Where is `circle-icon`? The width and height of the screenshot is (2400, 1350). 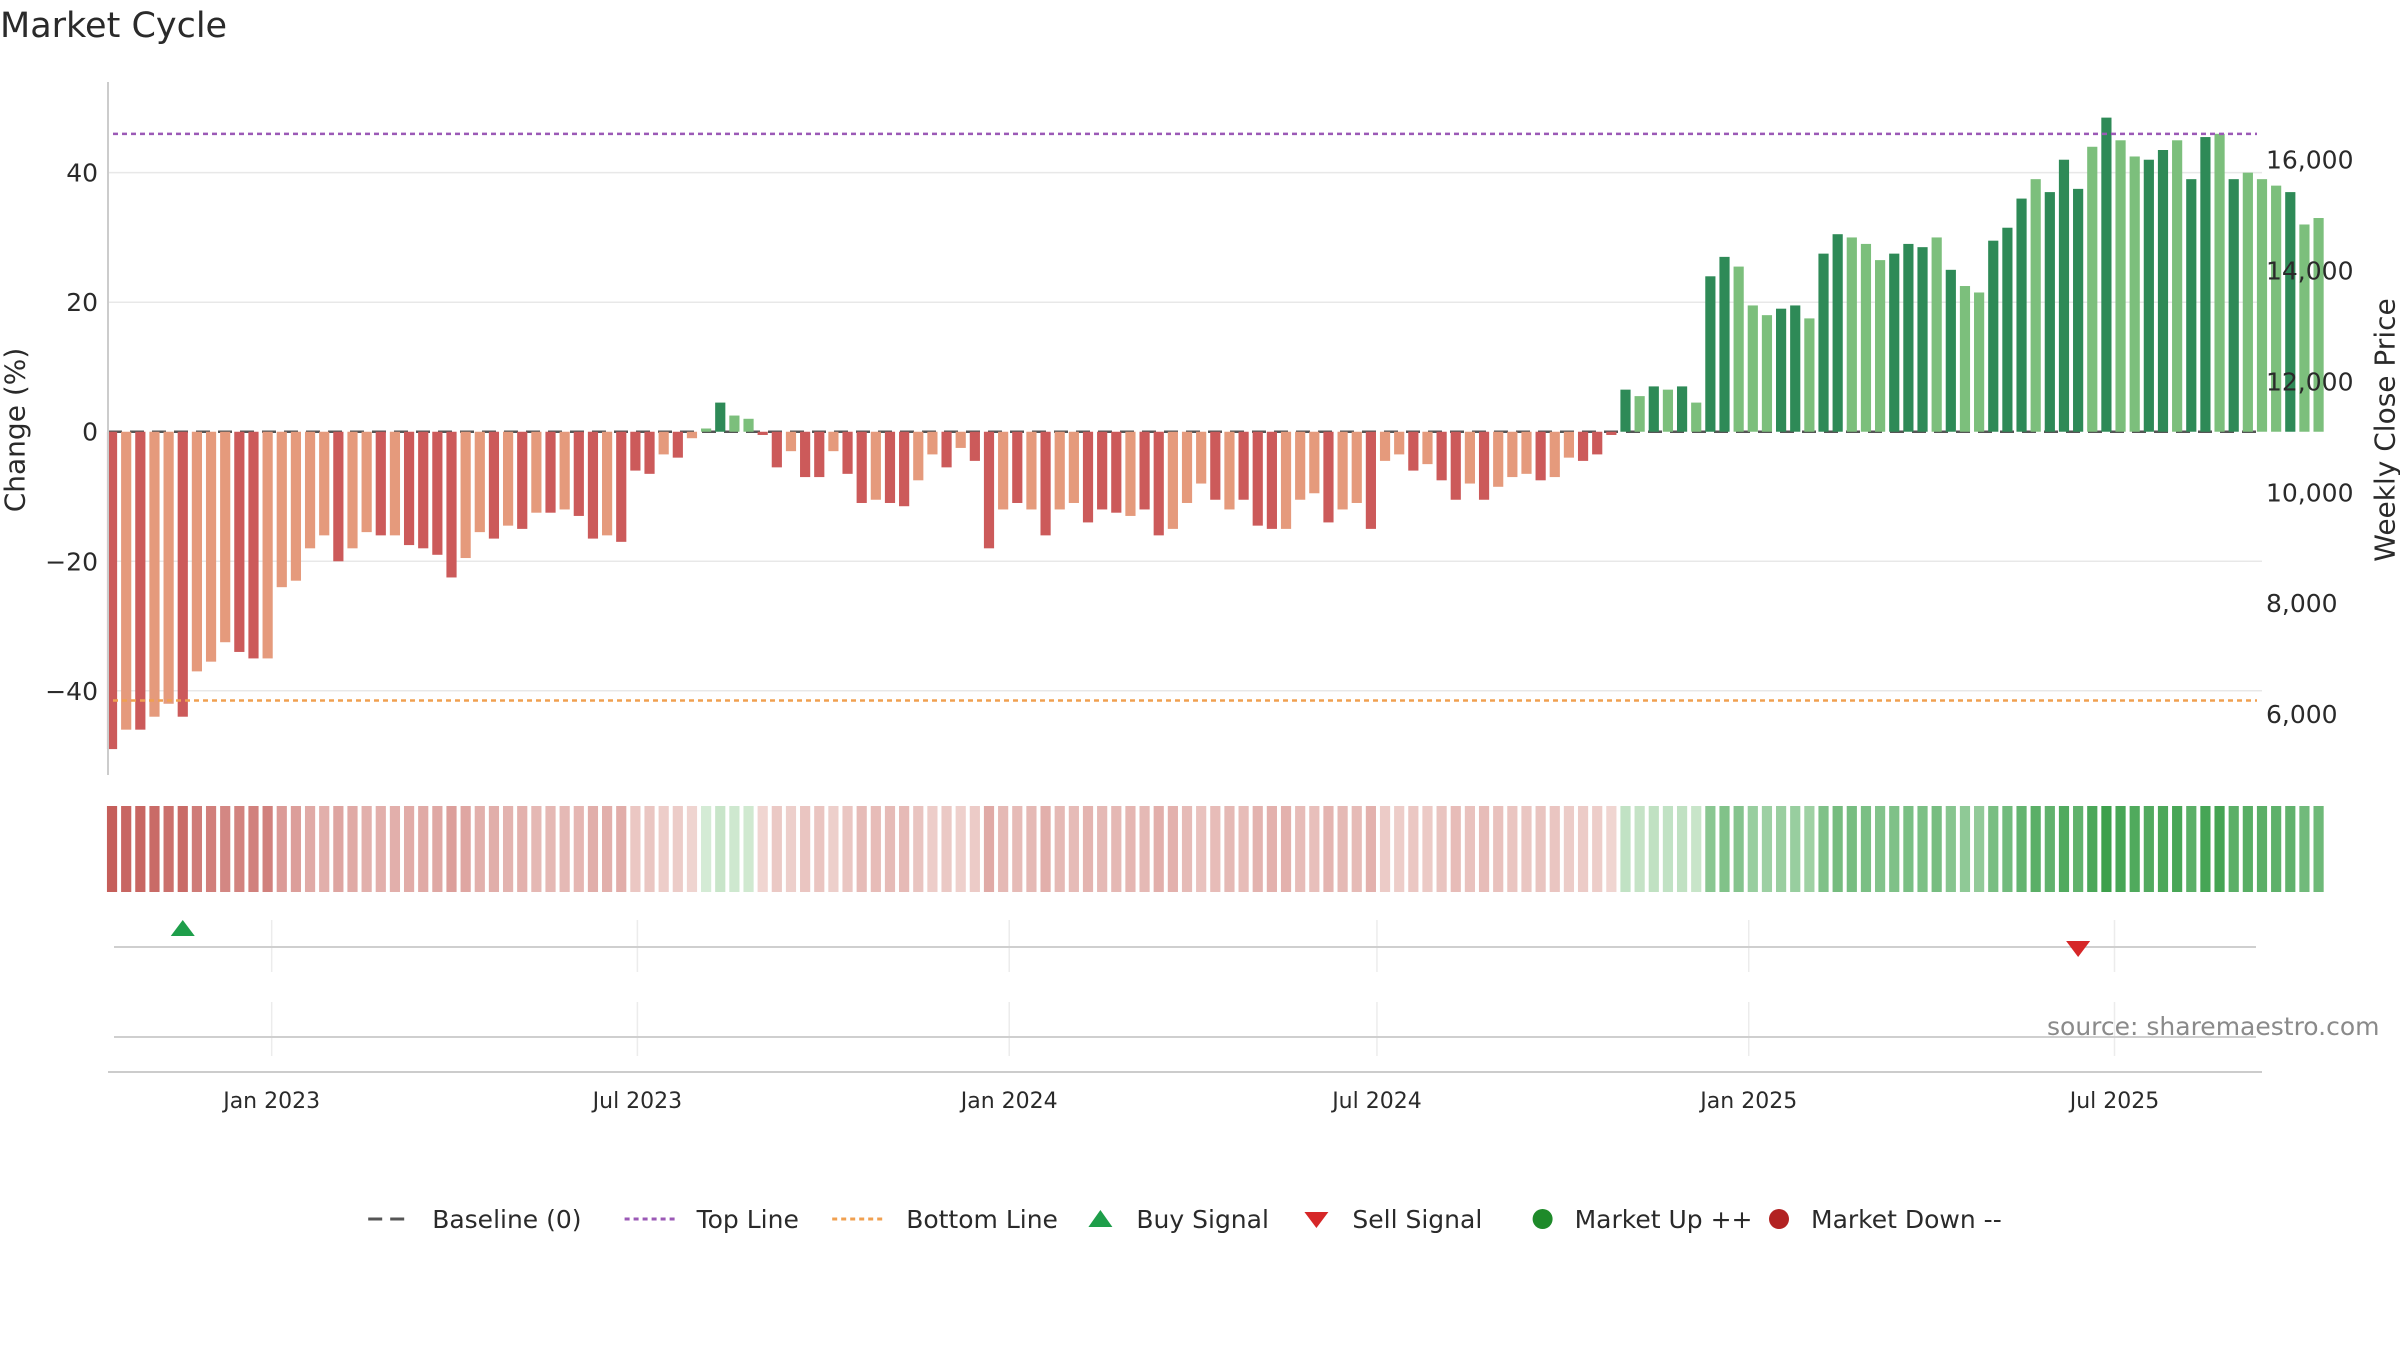
circle-icon is located at coordinates (1779, 1219).